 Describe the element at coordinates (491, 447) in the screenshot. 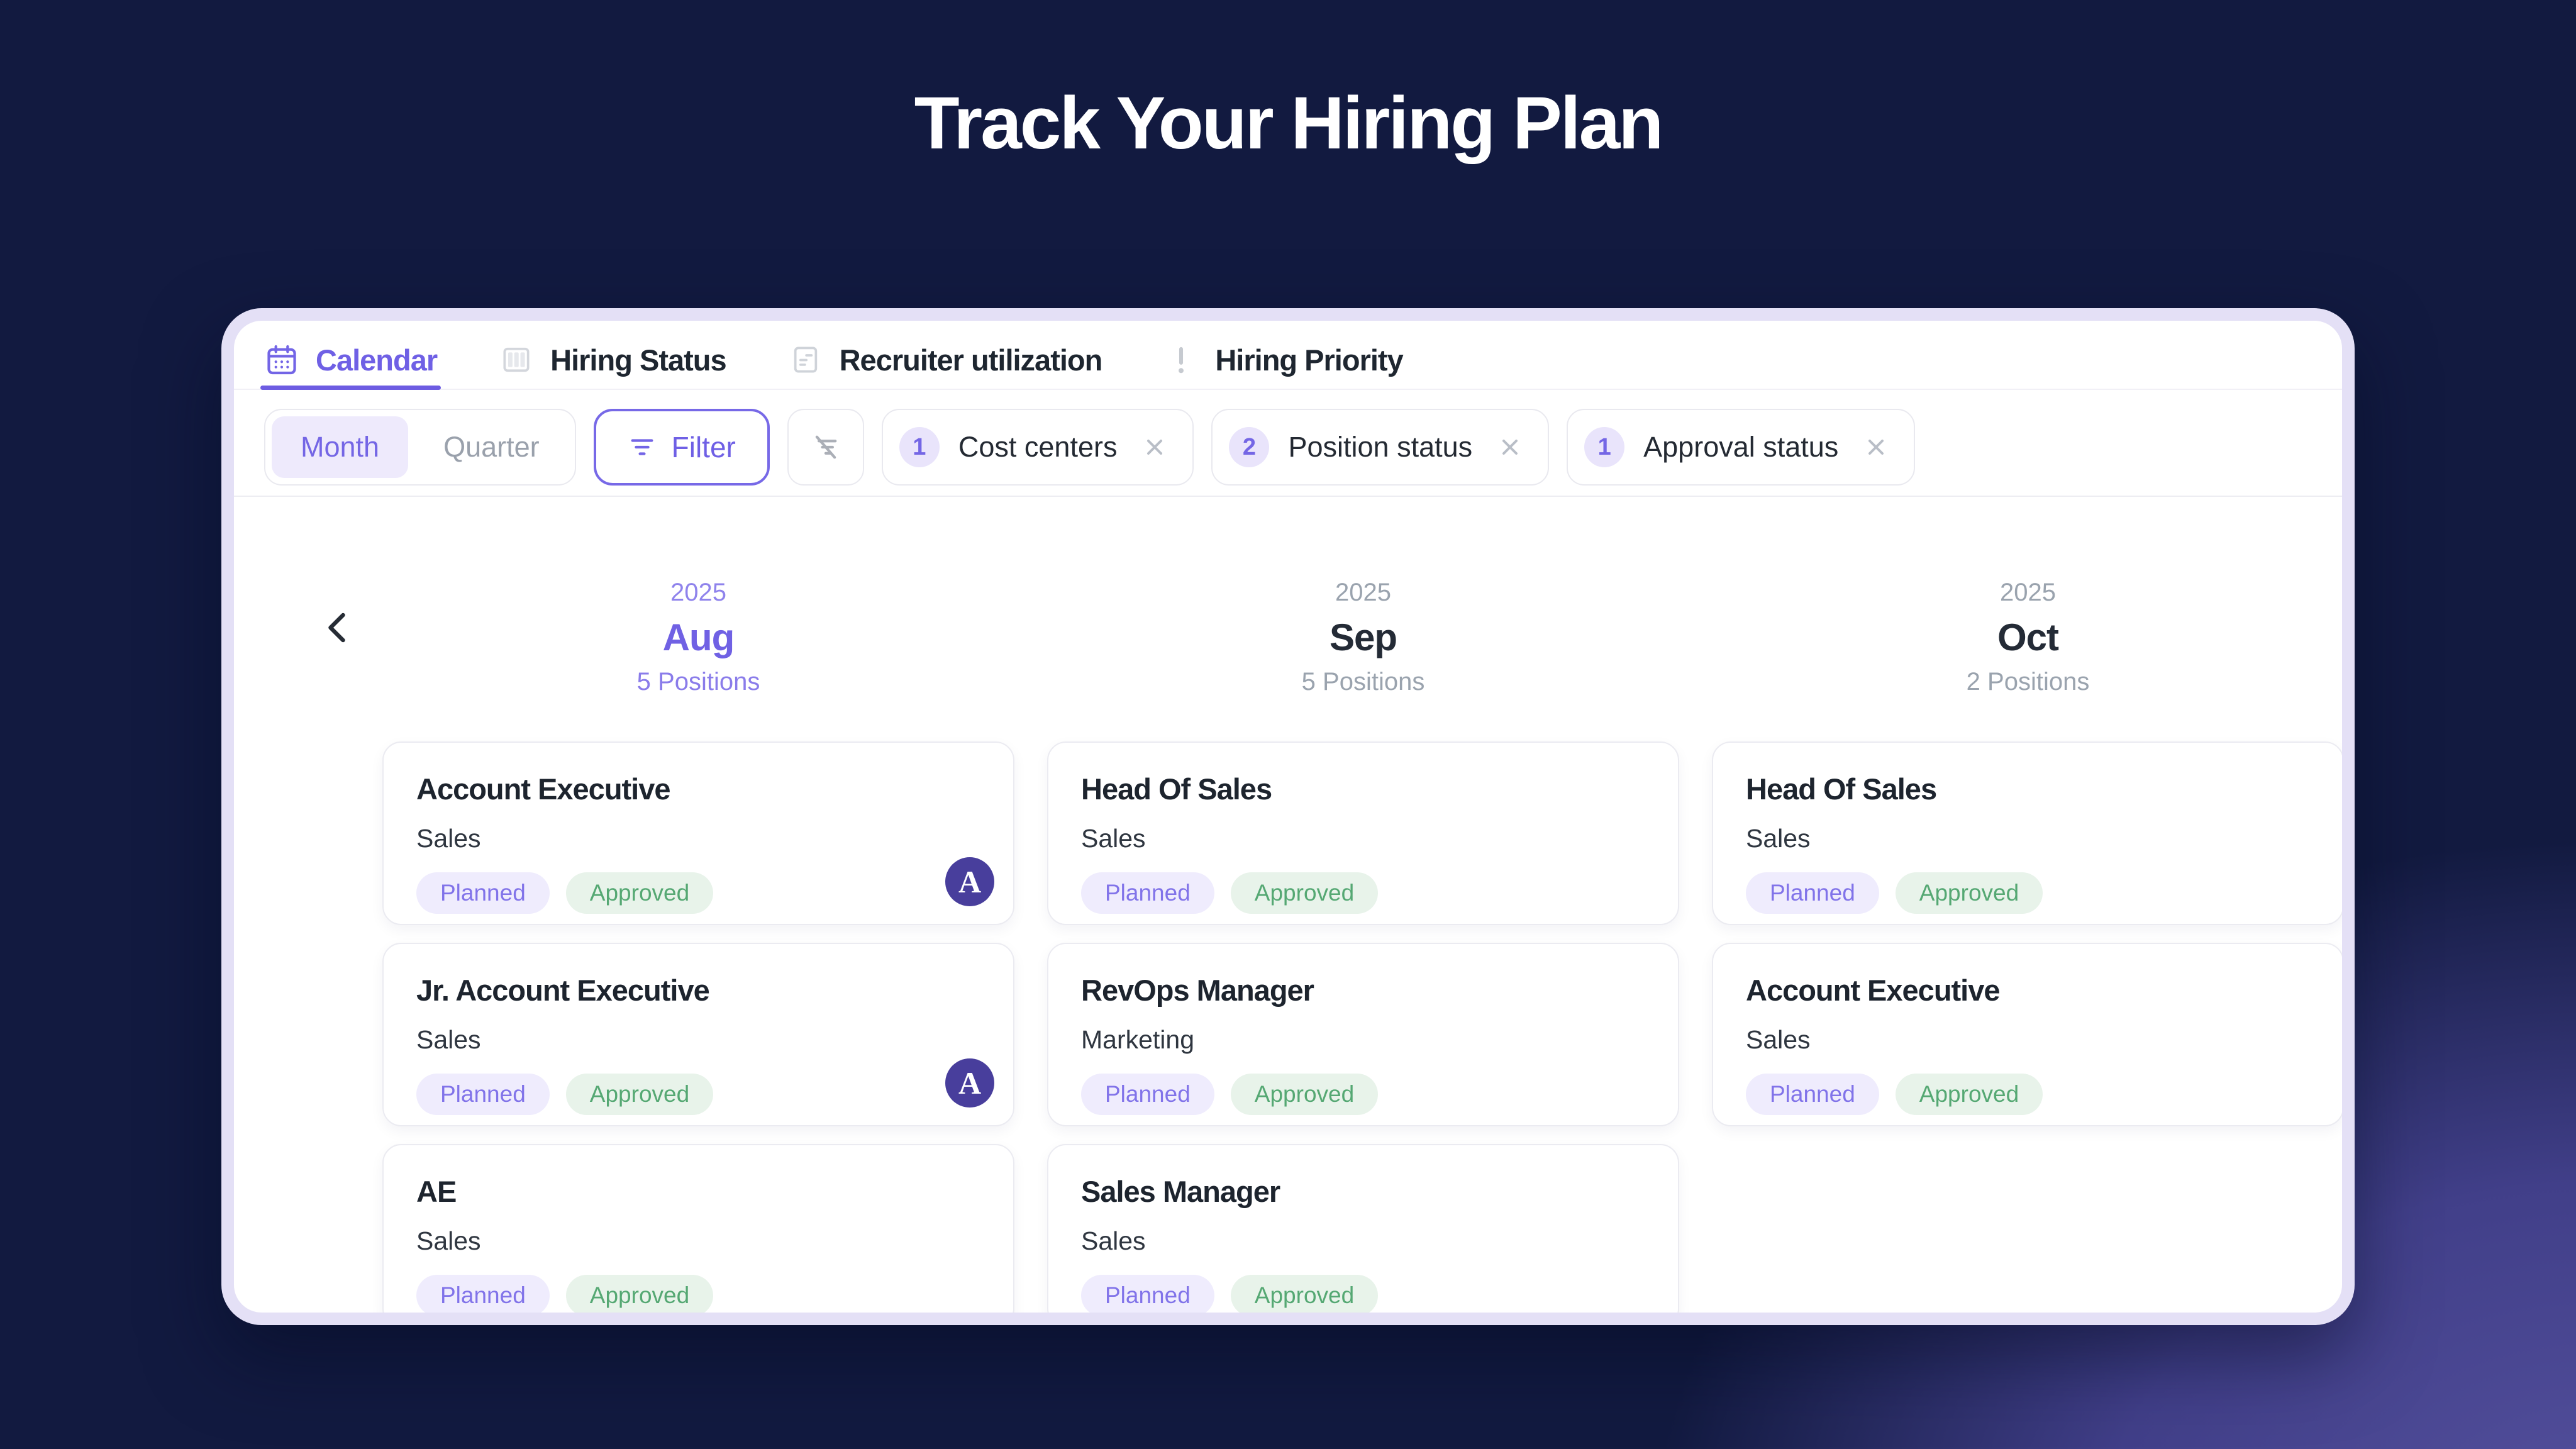

I see `toggle-quarter: Quarter` at that location.